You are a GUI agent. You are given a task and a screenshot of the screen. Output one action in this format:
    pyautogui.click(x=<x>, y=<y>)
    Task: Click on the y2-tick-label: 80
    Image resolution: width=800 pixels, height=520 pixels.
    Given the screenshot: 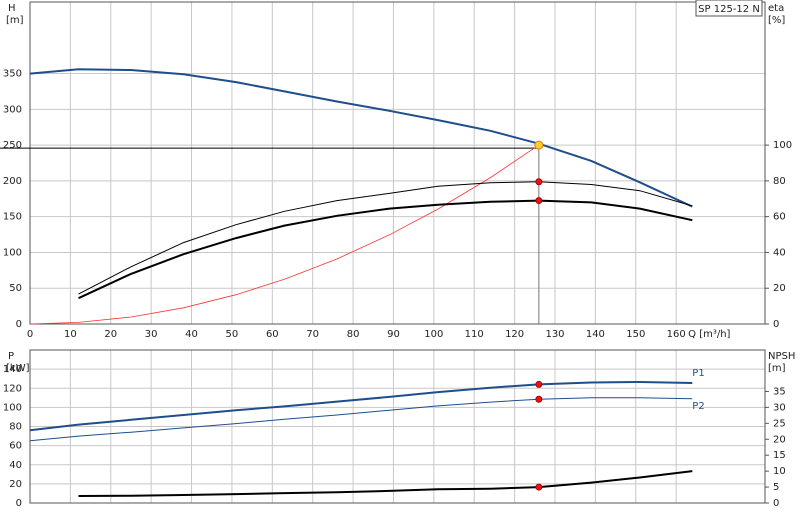 What is the action you would take?
    pyautogui.click(x=779, y=181)
    